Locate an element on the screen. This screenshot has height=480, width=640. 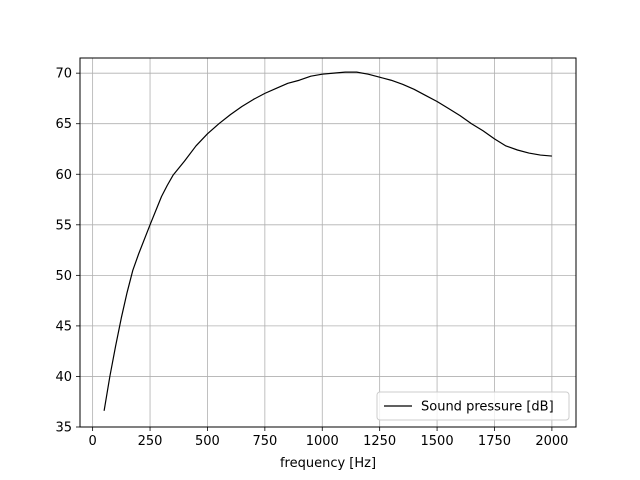
y-tick-label: 70 is located at coordinates (63, 74).